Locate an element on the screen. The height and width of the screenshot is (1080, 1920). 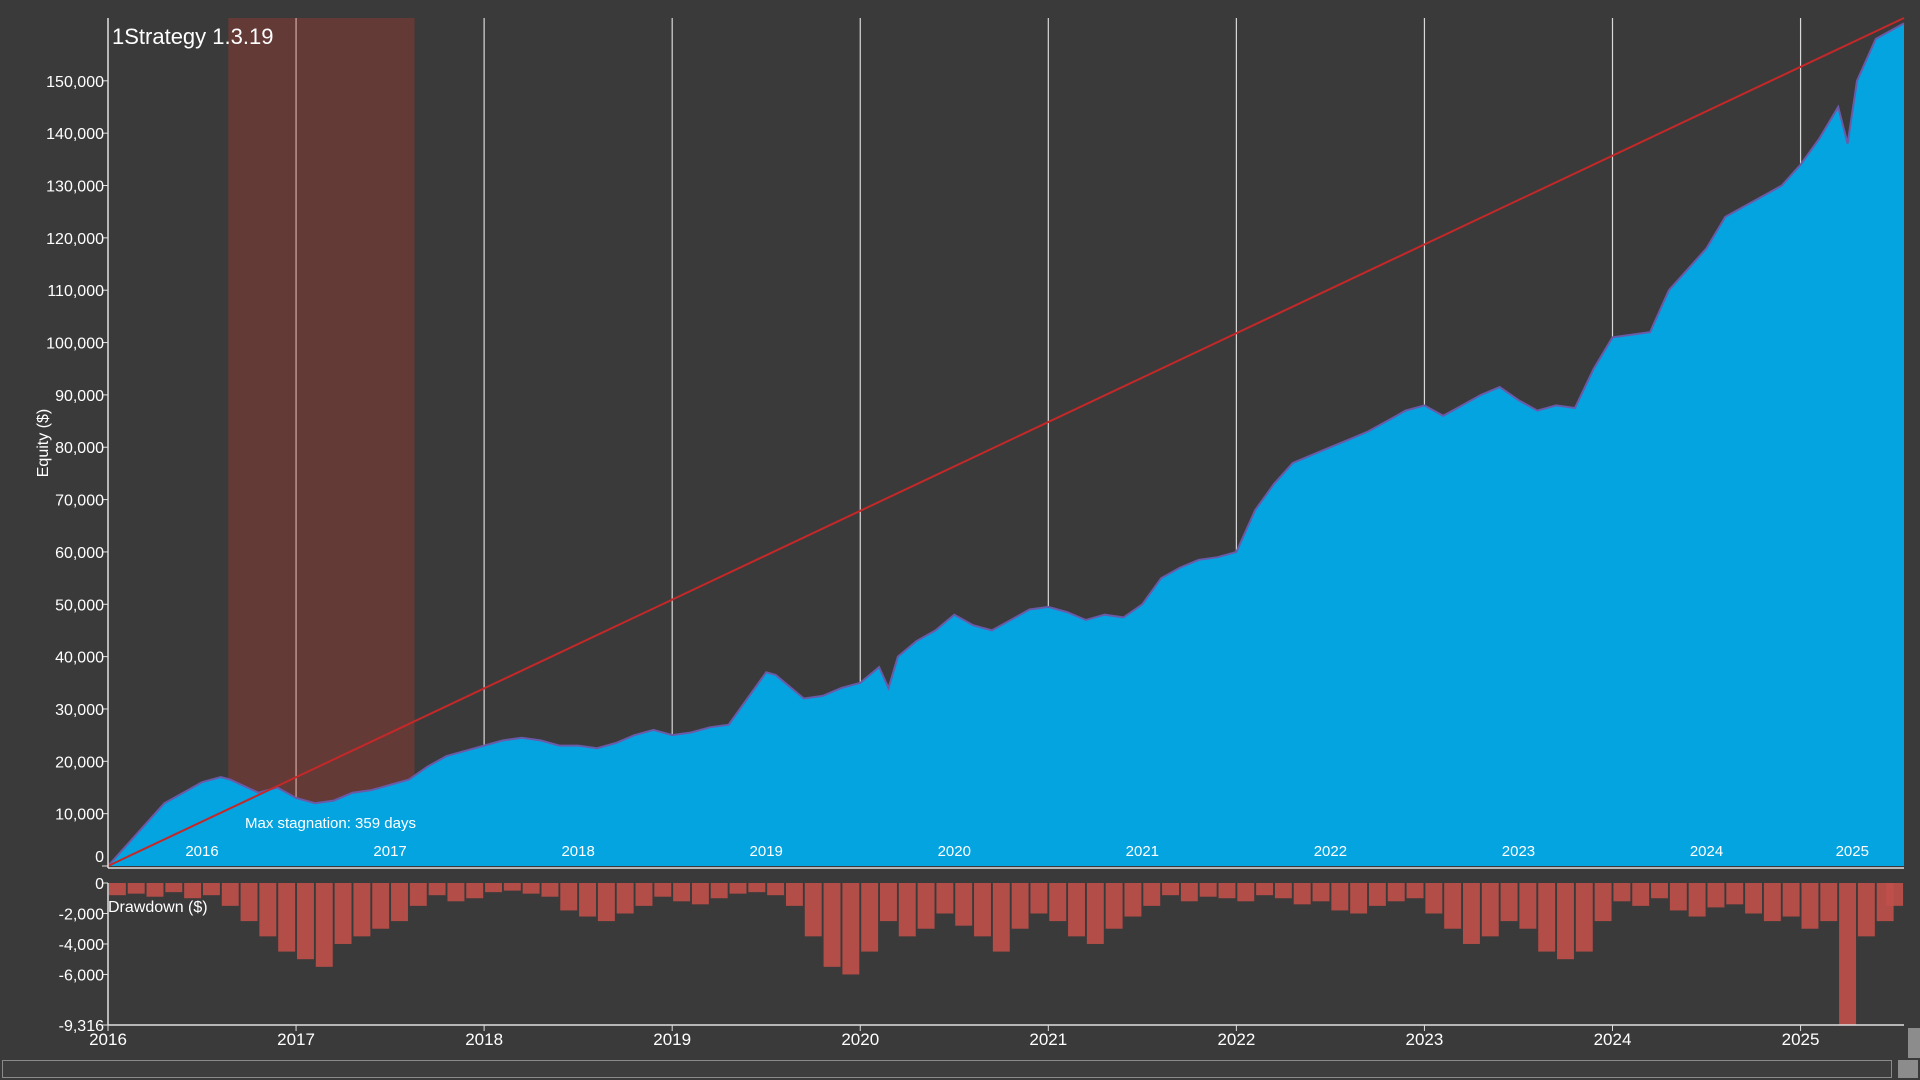
drawdown-xtick-label: 2023 is located at coordinates (1425, 1039).